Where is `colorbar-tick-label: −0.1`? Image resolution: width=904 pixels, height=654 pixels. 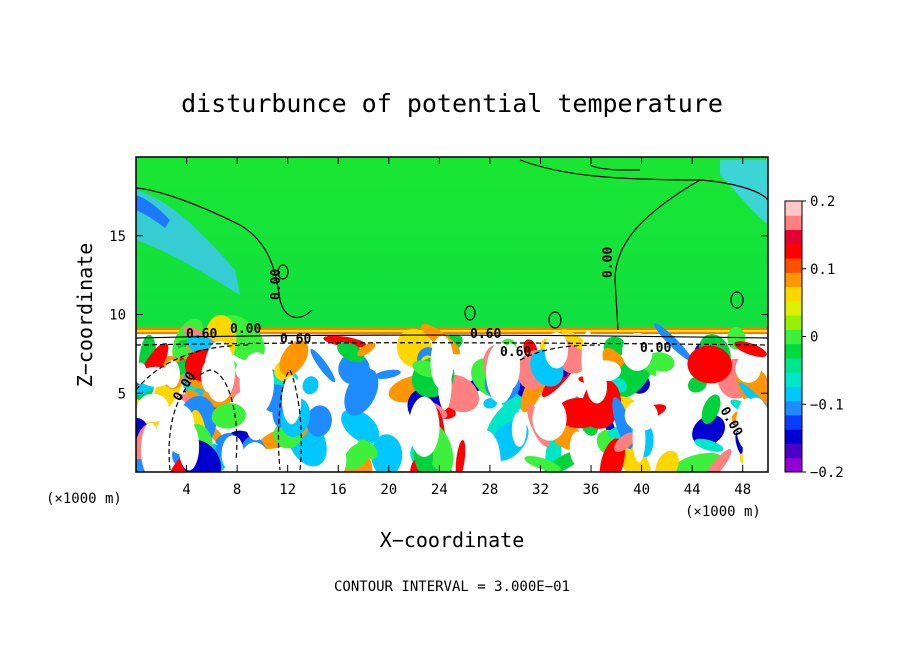 colorbar-tick-label: −0.1 is located at coordinates (827, 405).